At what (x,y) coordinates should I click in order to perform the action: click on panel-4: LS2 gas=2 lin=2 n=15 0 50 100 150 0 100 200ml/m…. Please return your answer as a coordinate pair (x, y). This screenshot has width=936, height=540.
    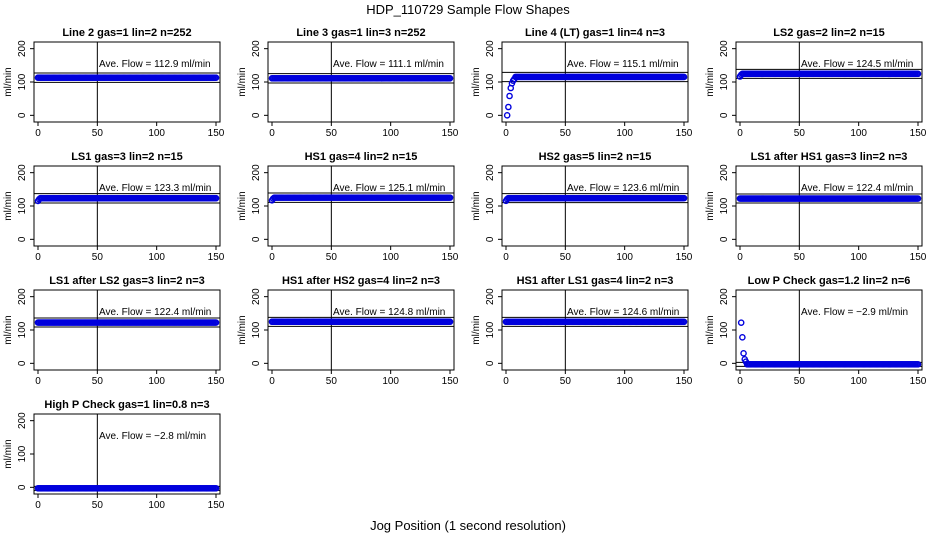
    Looking at the image, I should click on (816, 83).